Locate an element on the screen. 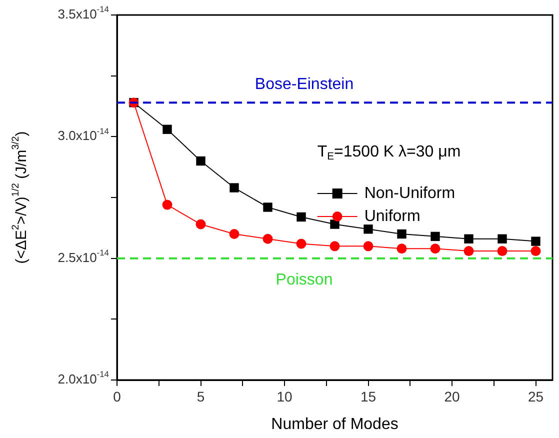  x-tick-label: 5 is located at coordinates (200, 396).